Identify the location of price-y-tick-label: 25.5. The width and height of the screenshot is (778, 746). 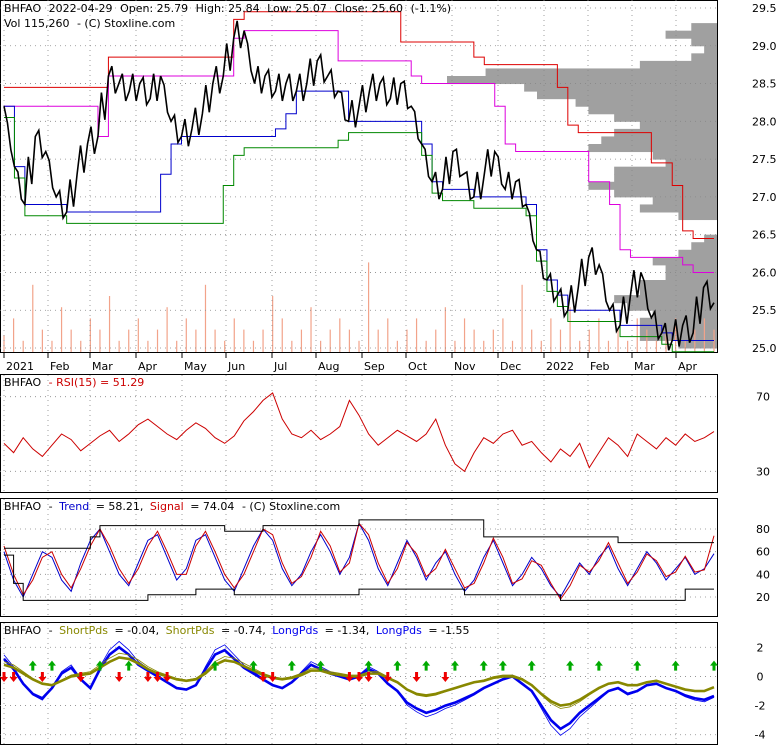
(764, 310).